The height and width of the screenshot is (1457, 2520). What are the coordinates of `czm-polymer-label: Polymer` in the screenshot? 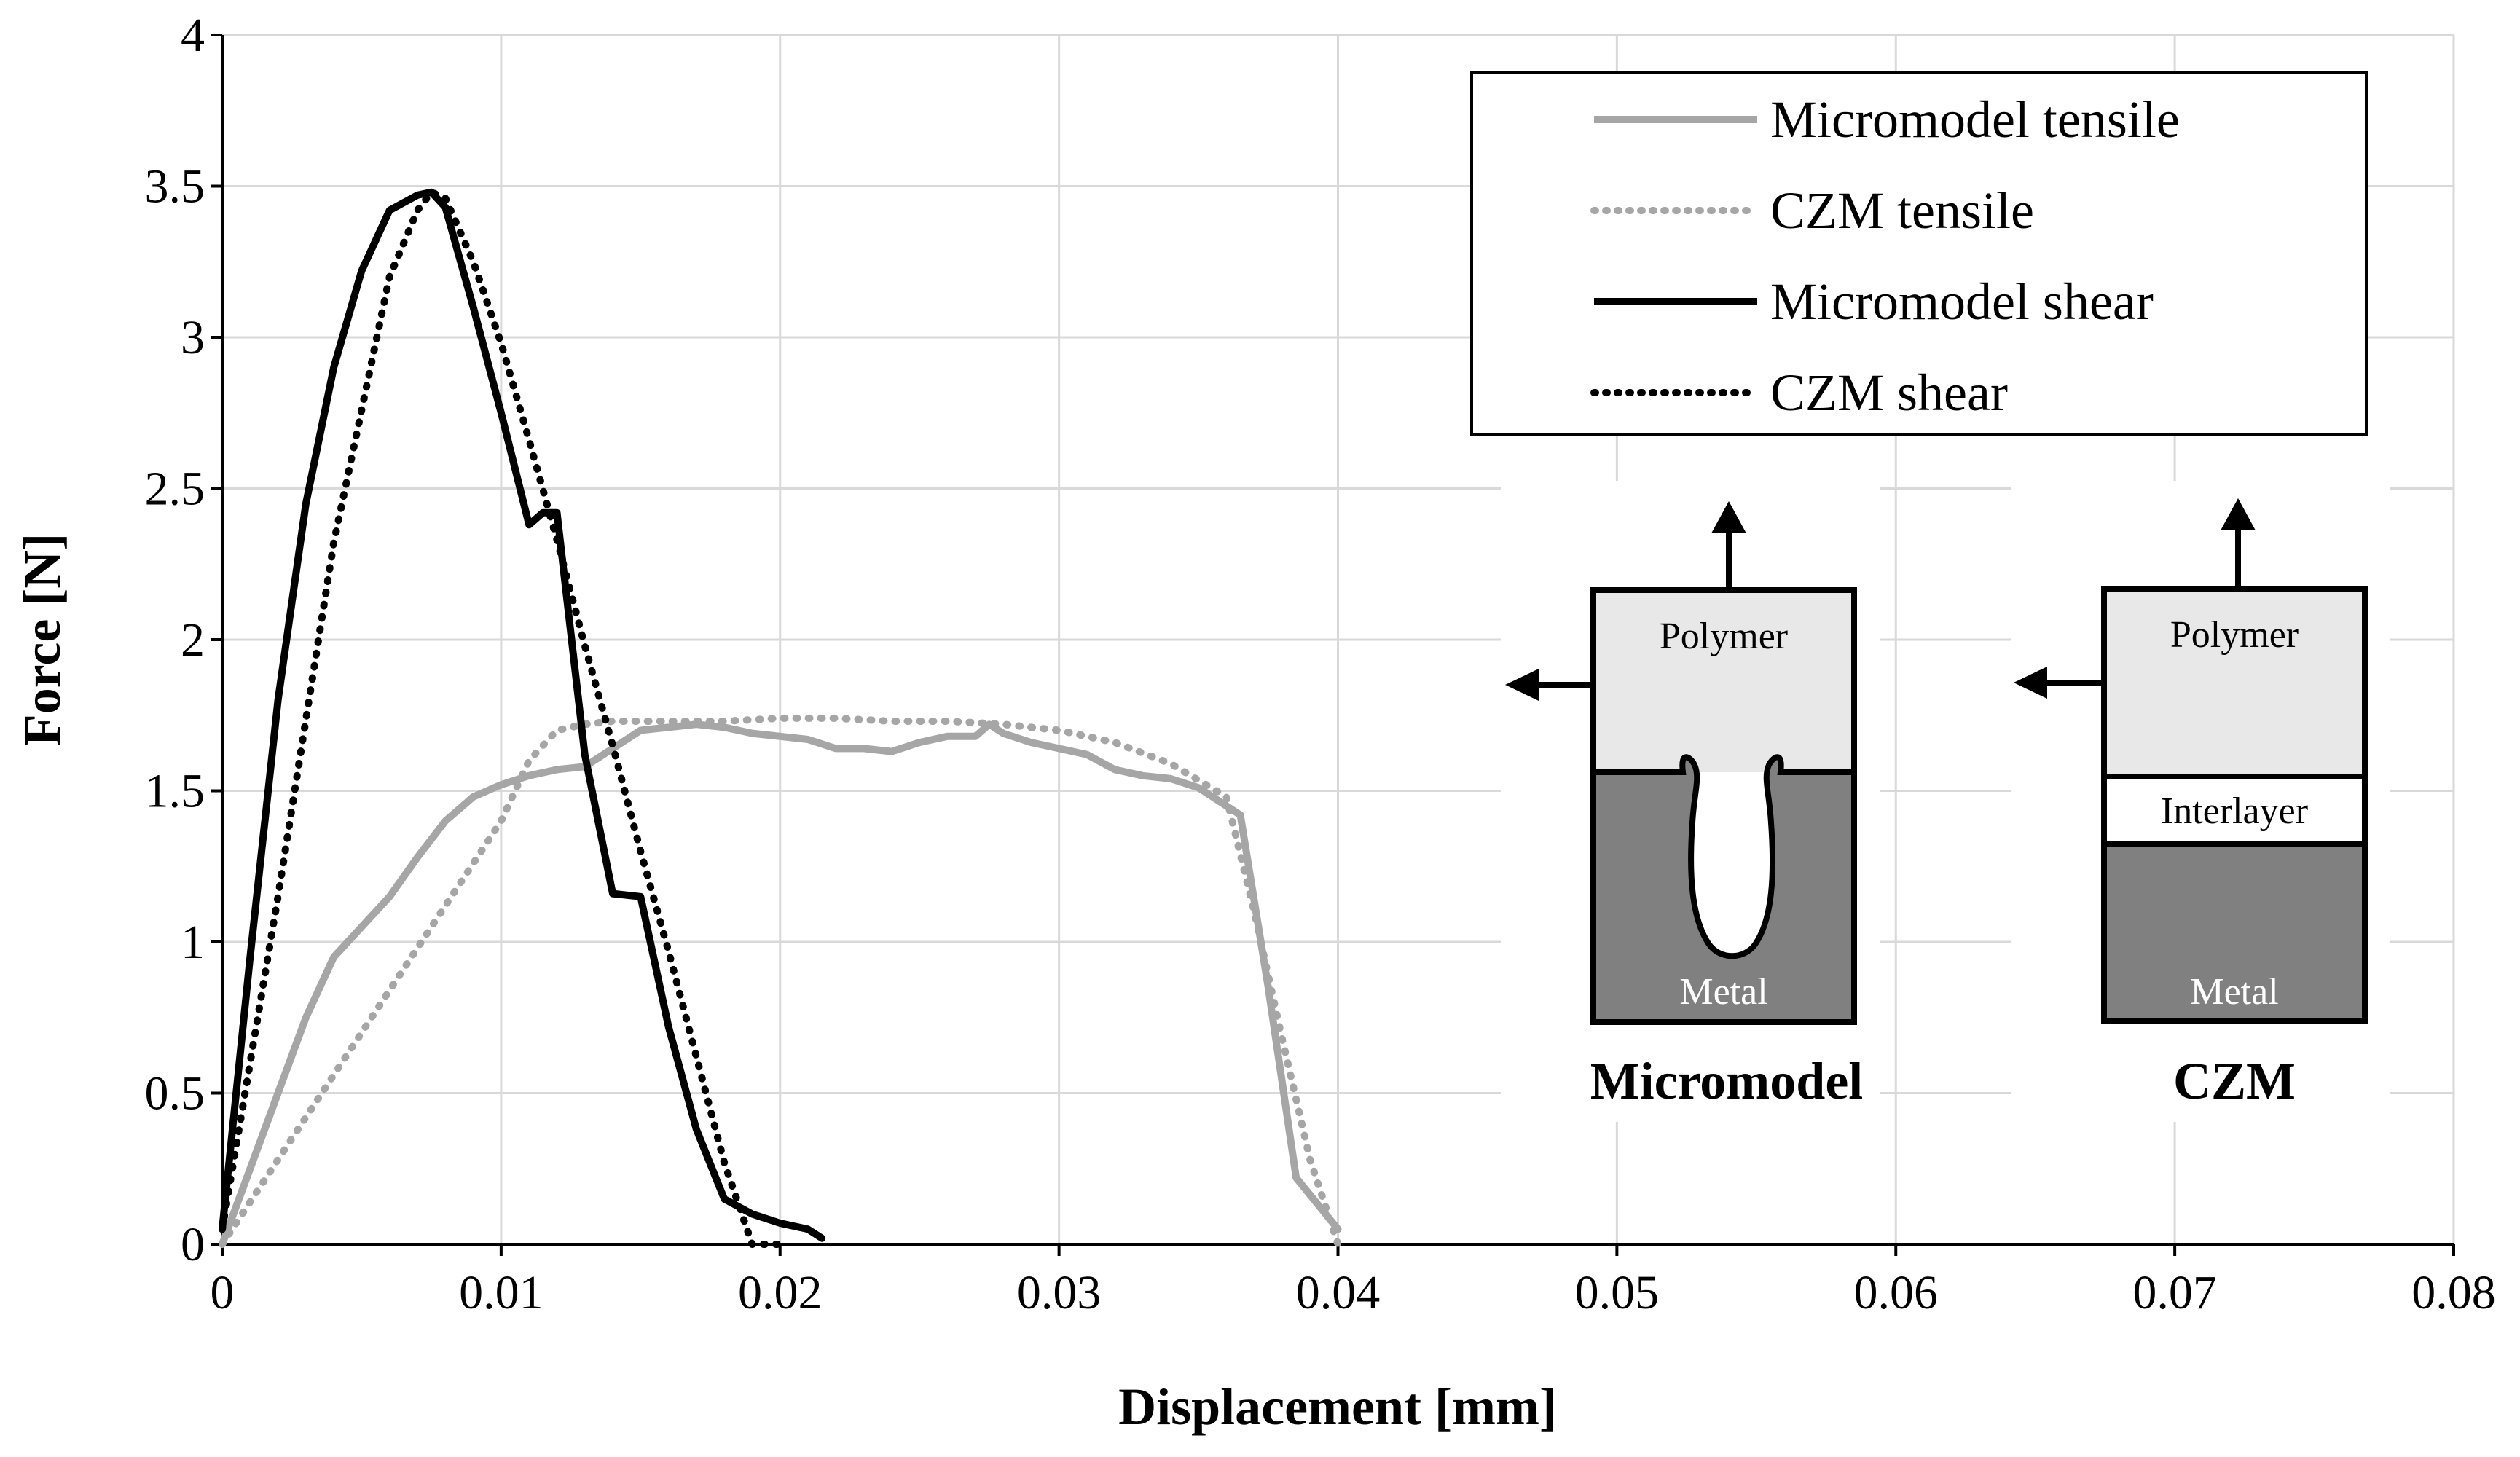 It's located at (2234, 635).